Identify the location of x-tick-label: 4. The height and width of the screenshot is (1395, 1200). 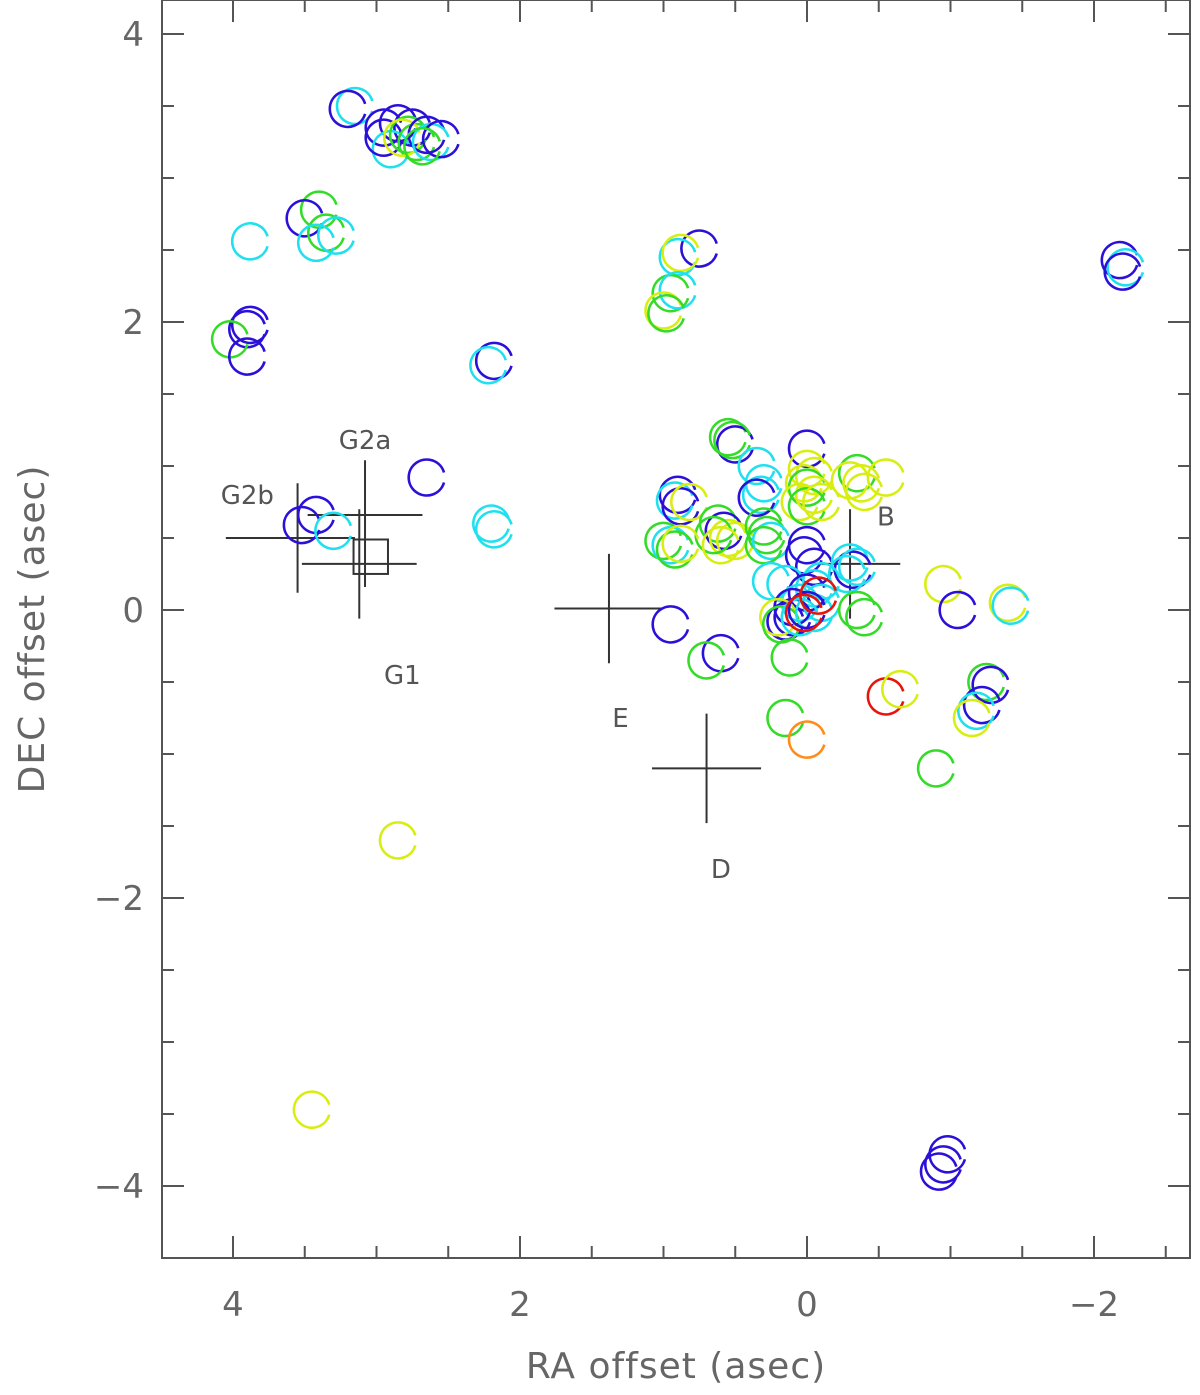
(233, 1305).